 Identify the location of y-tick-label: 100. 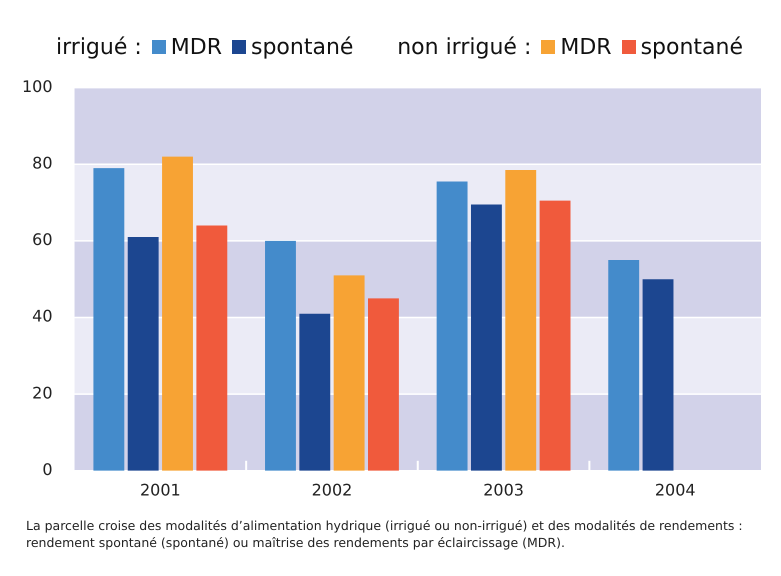
(37, 86).